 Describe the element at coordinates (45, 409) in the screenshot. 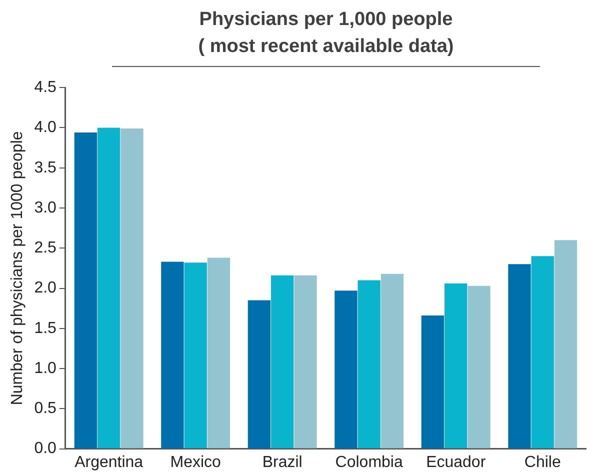

I see `y-tick-label: 0.5` at that location.